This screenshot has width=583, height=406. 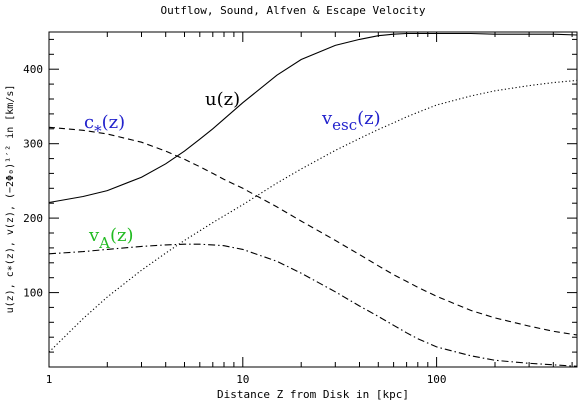 What do you see at coordinates (437, 379) in the screenshot?
I see `x-tick-label: 100` at bounding box center [437, 379].